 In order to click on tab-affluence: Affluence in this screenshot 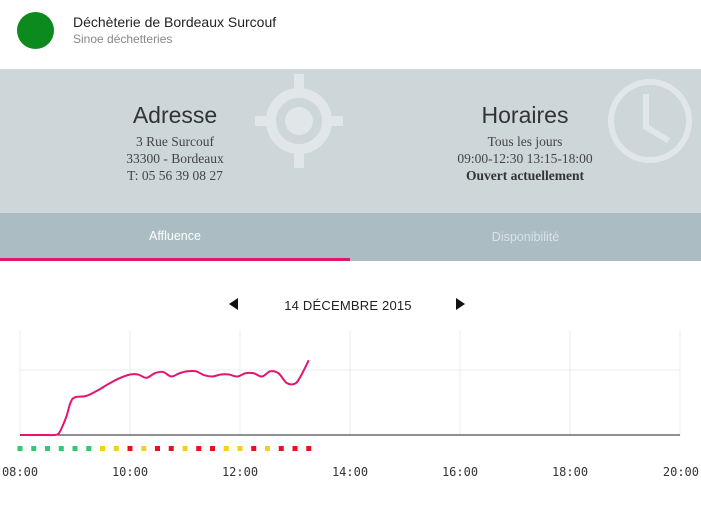, I will do `click(175, 237)`.